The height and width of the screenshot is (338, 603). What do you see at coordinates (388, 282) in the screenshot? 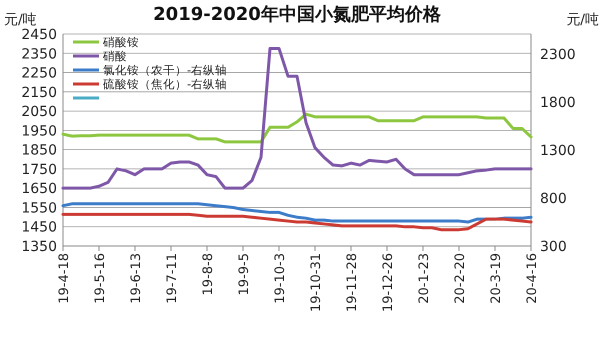
I see `x-tick-label: 19-12-26` at bounding box center [388, 282].